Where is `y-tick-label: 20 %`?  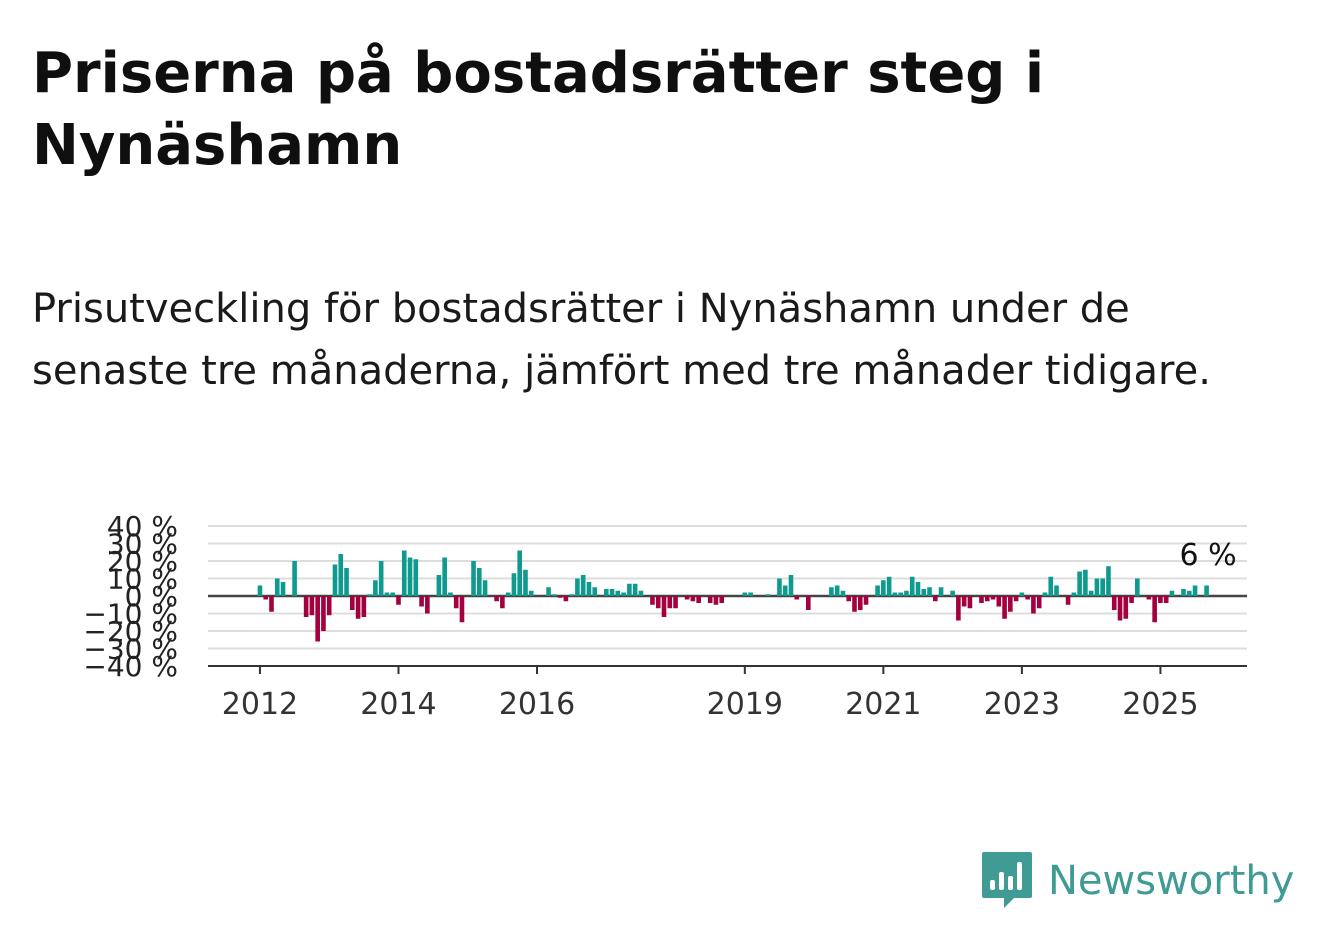
y-tick-label: 20 % is located at coordinates (142, 561).